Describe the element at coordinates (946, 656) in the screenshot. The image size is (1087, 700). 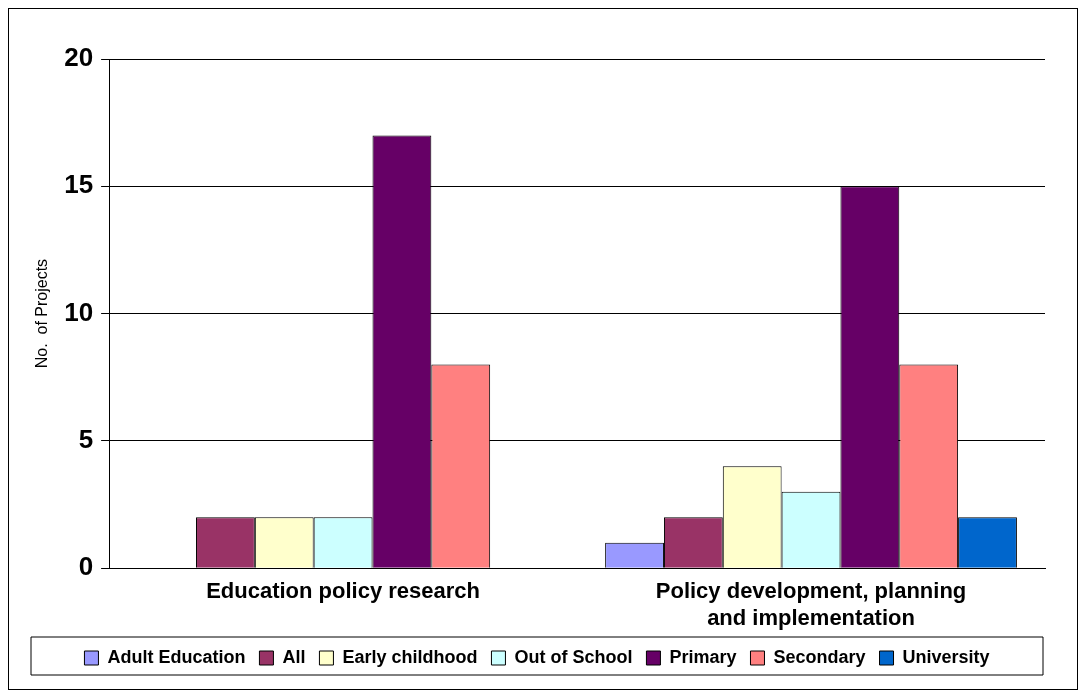
I see `legend-label: University` at that location.